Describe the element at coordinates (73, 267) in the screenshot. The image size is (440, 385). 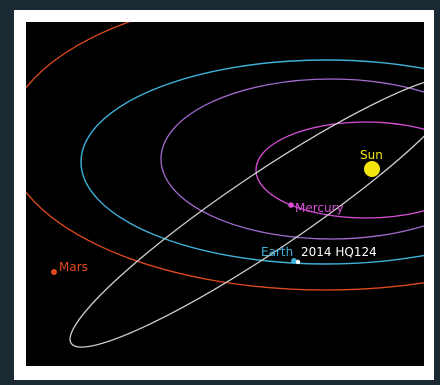
I see `mars-label: Mars` at that location.